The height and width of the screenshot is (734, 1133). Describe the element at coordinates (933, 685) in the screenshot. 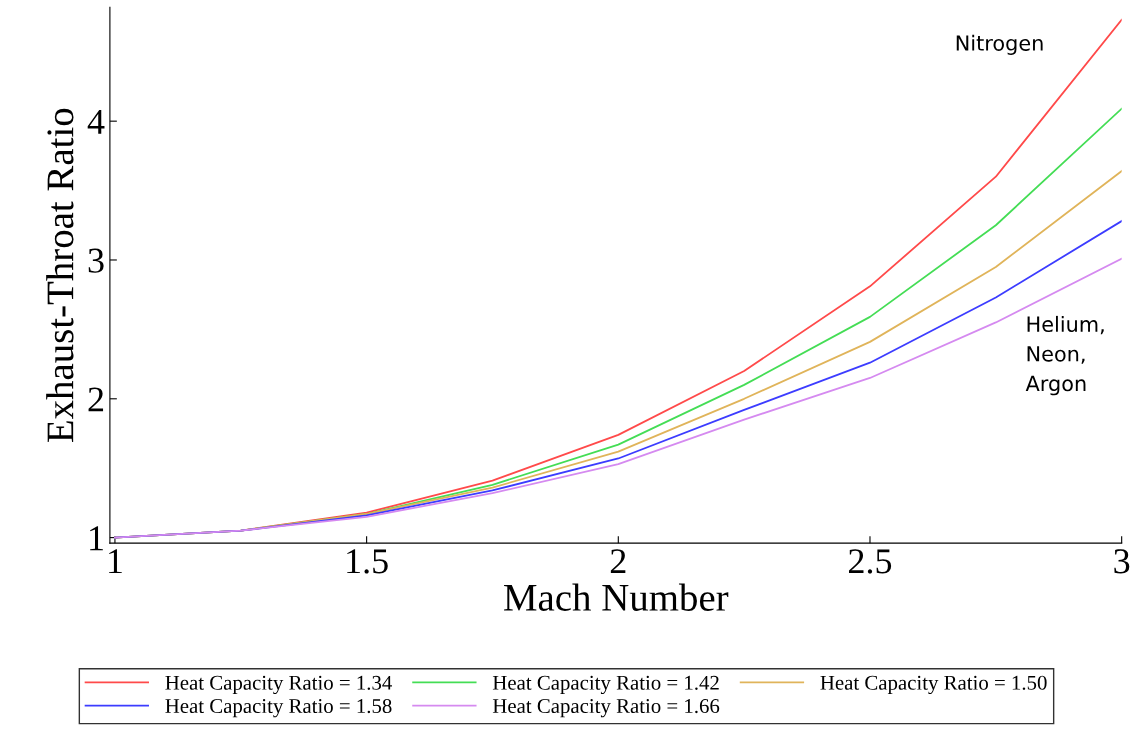

I see `legend-label: Heat Capacity Ratio = 1.50` at that location.